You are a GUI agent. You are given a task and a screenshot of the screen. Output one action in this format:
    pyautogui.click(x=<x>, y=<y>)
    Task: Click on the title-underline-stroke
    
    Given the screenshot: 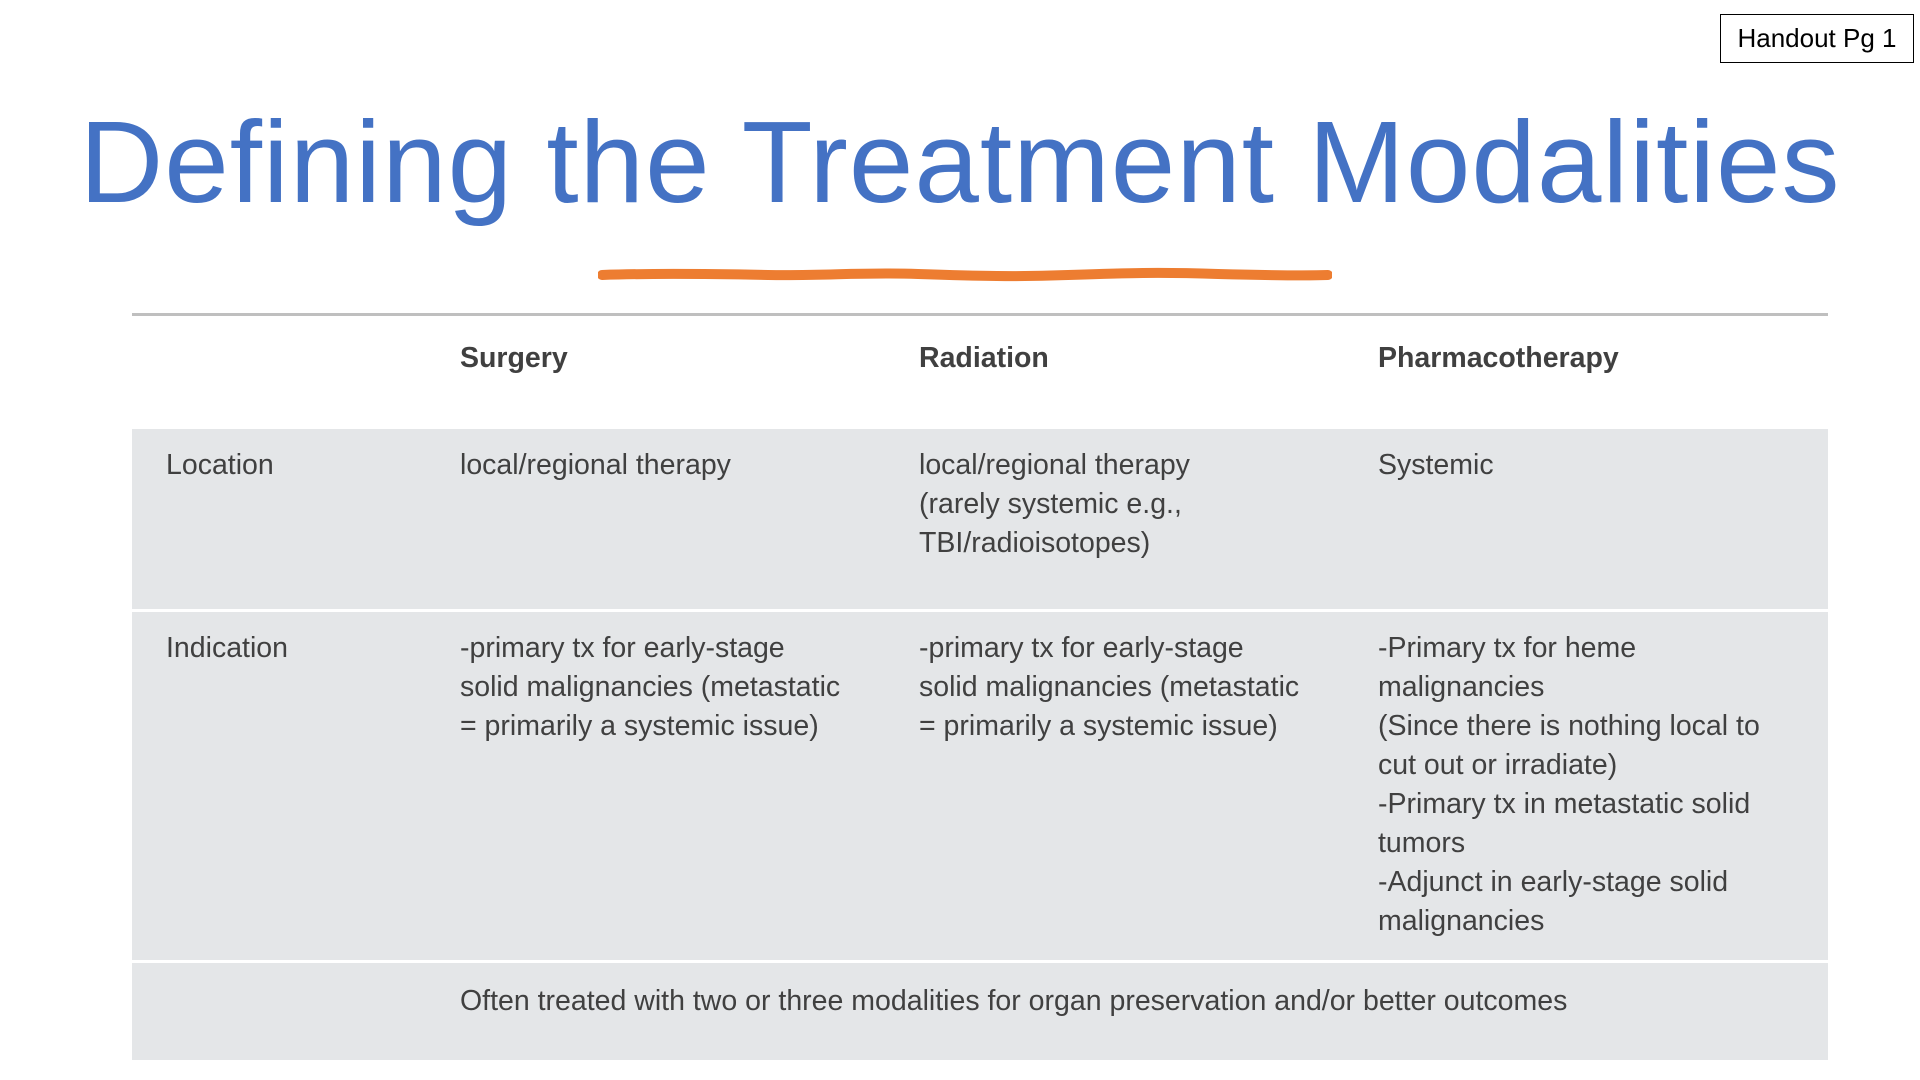 What is the action you would take?
    pyautogui.click(x=965, y=274)
    